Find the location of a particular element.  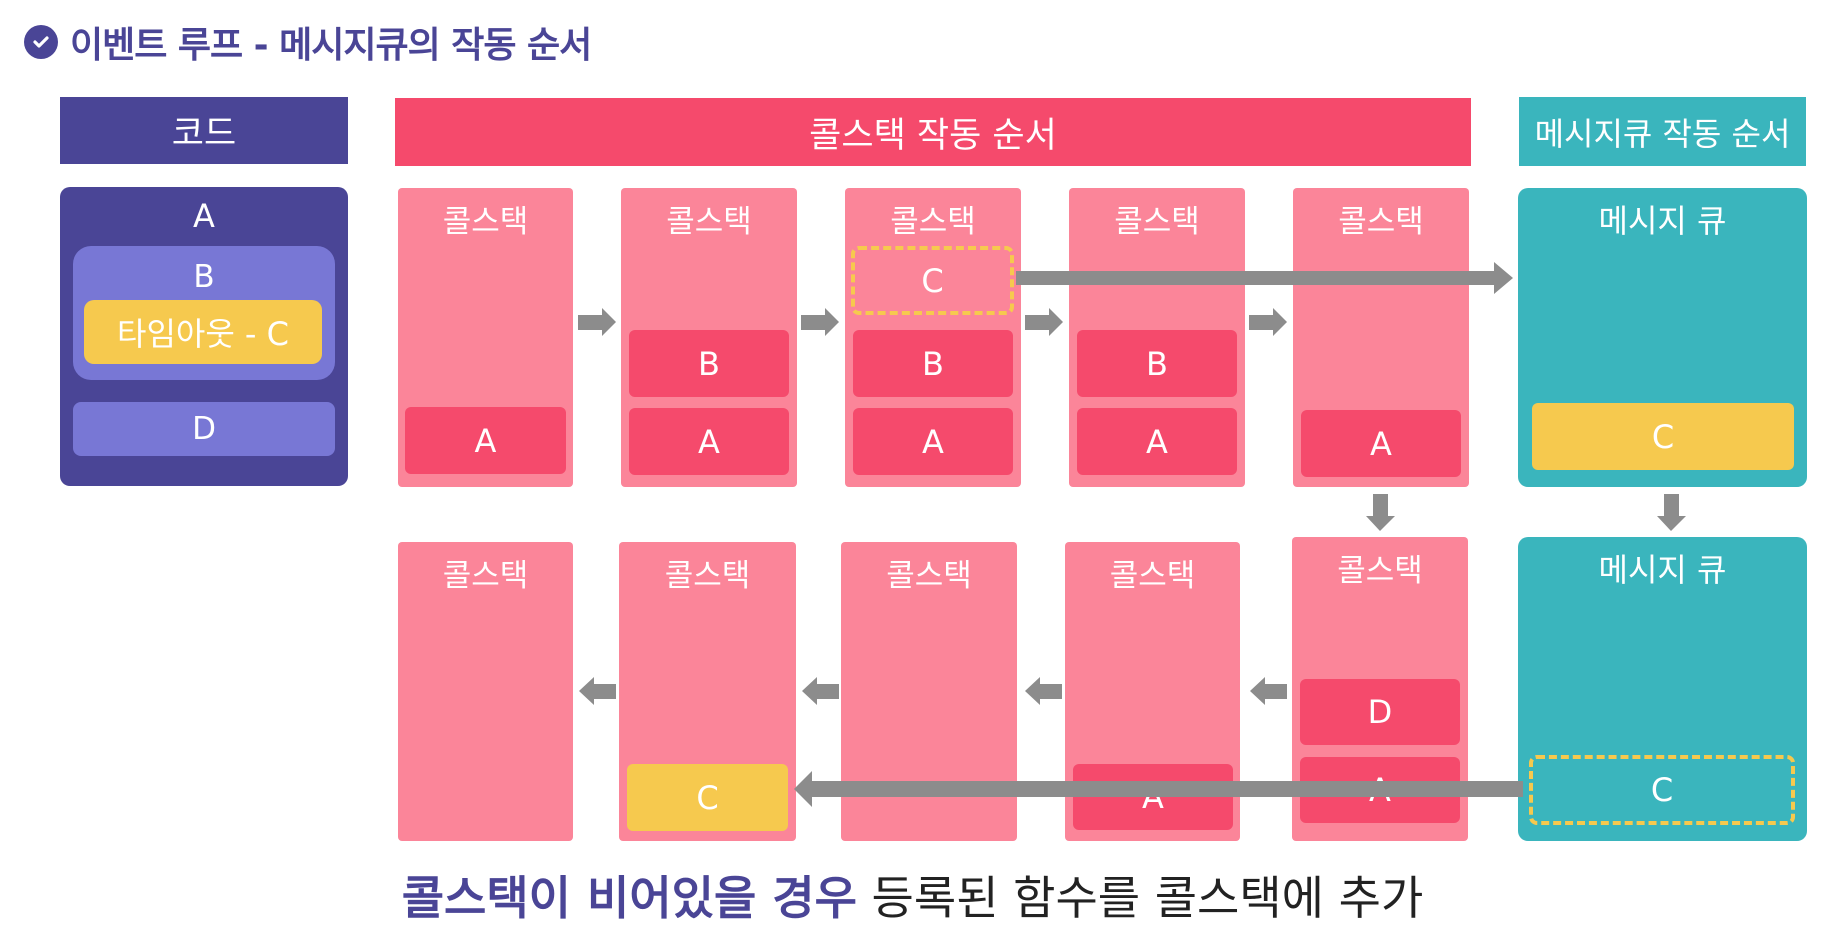

caption-highlight: 콜스택이 비어있을 경우 is located at coordinates (629, 898).